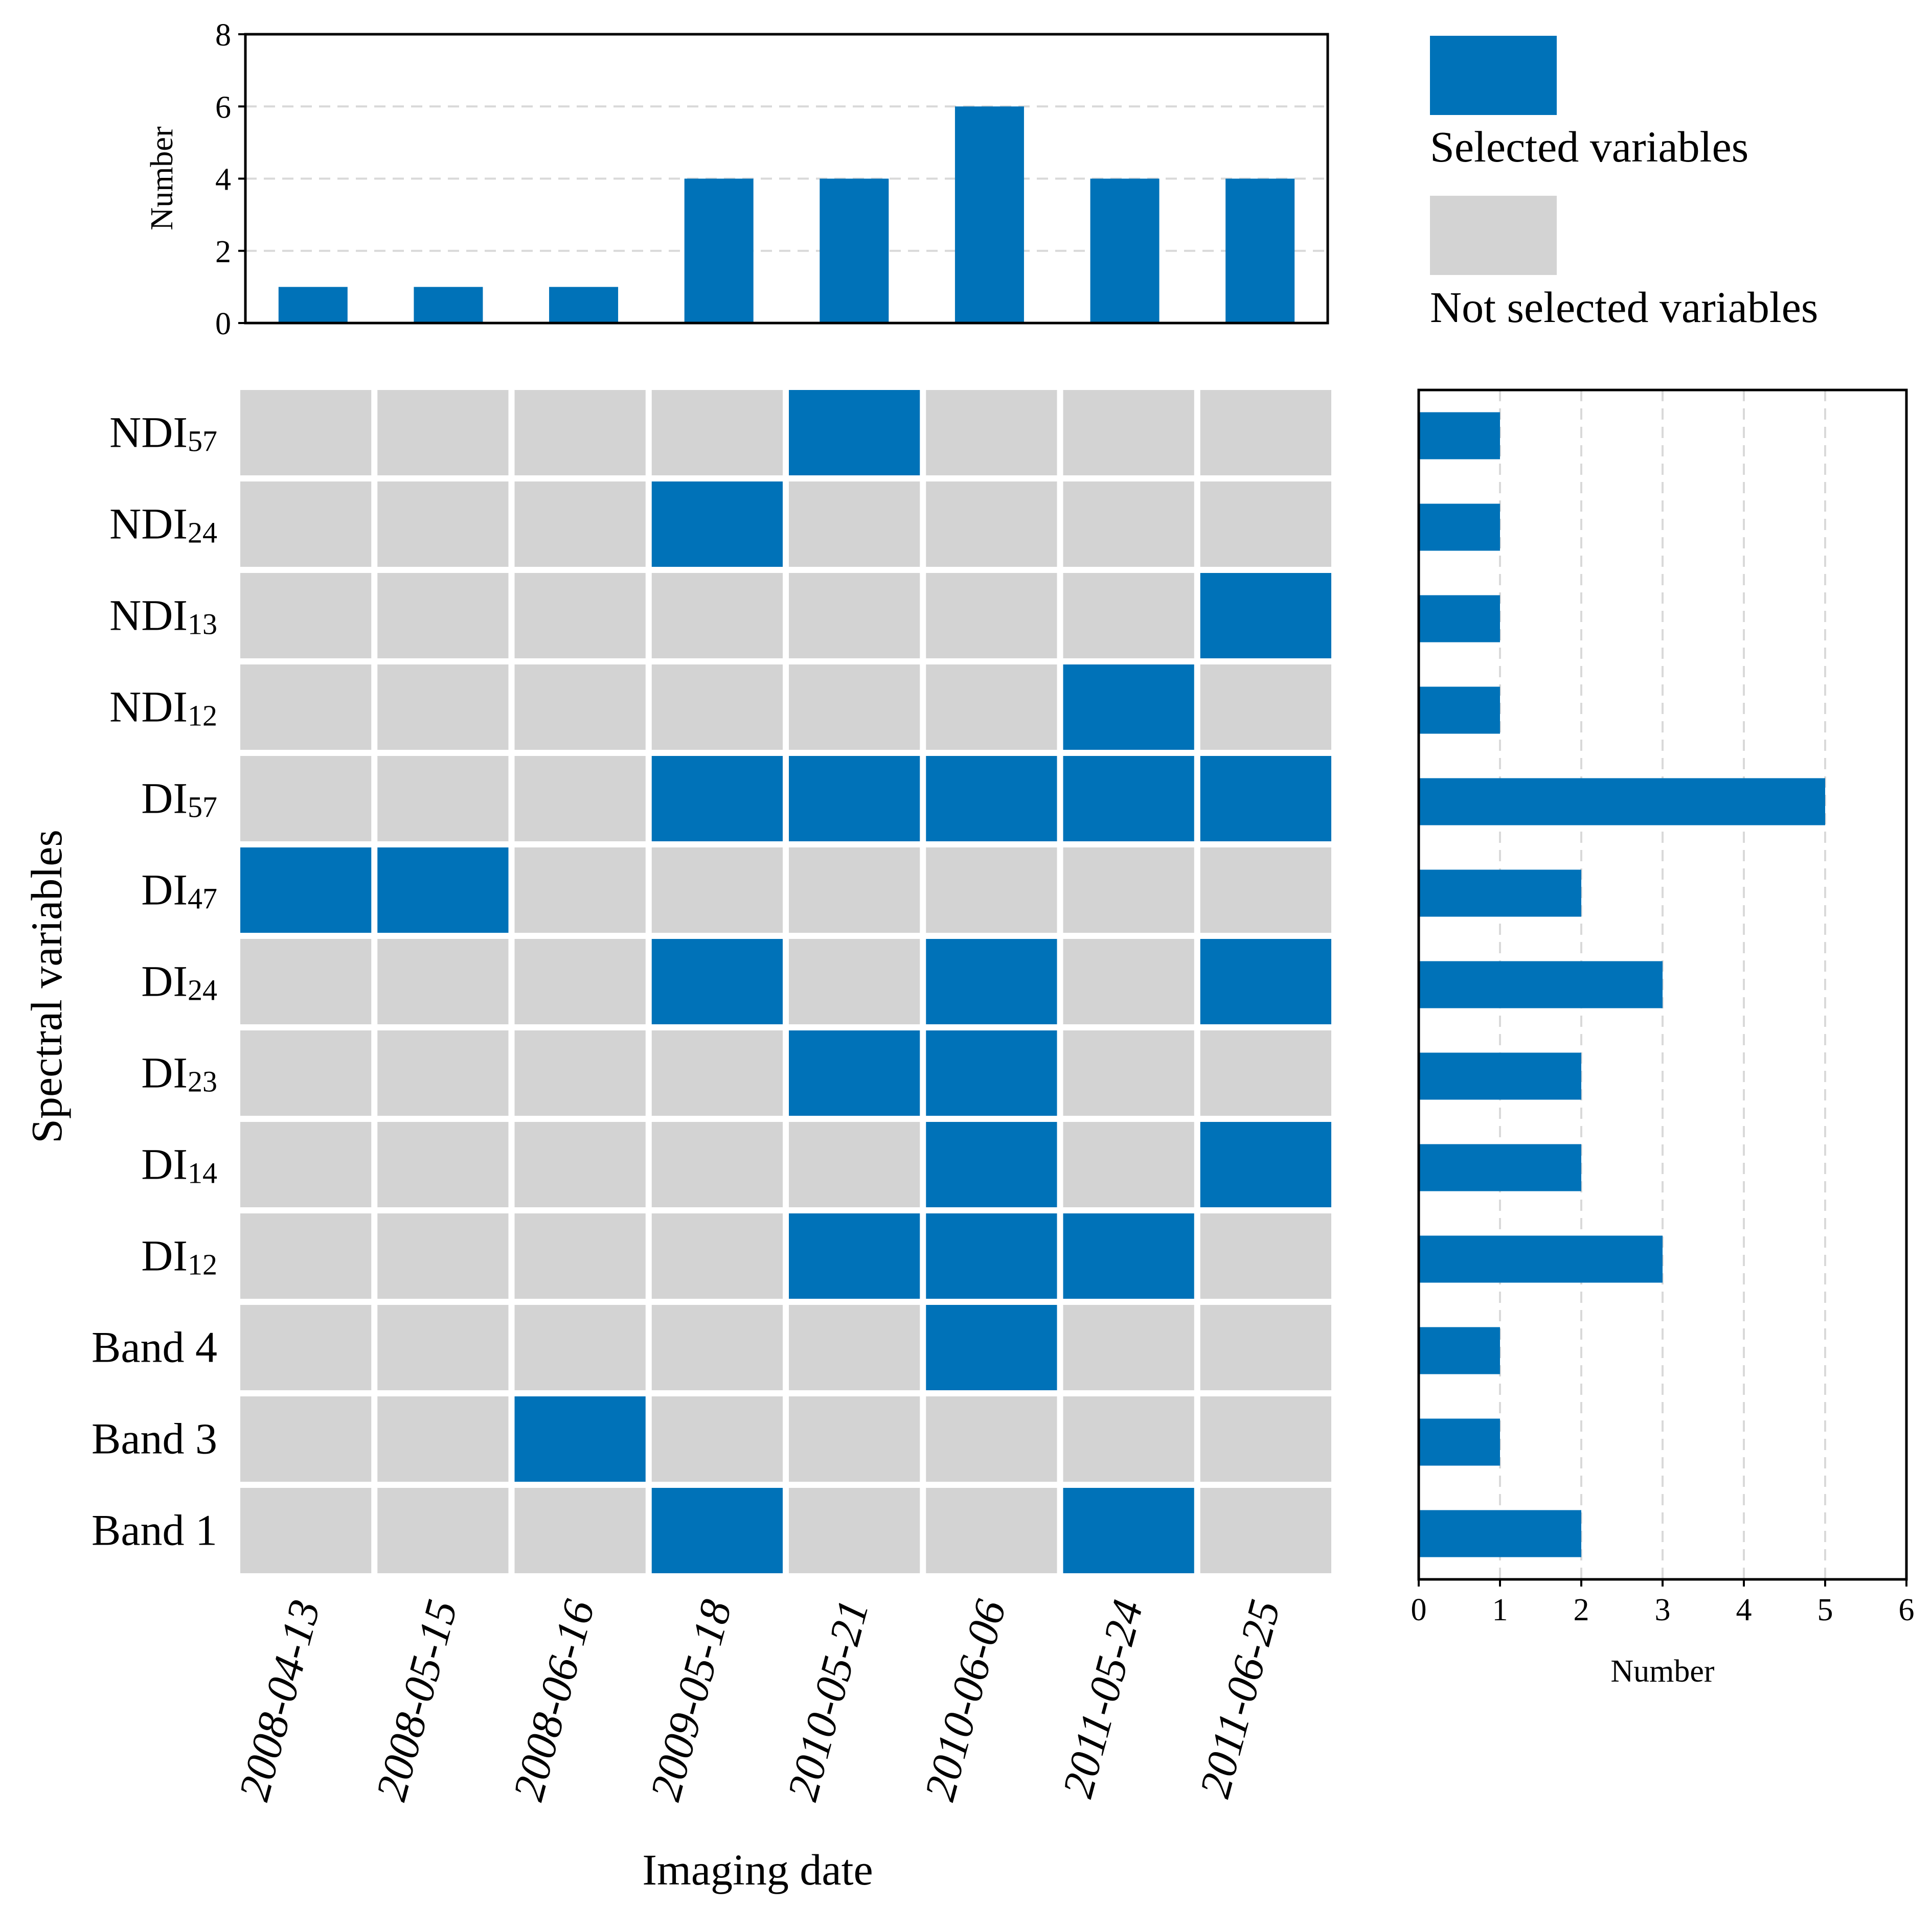 The width and height of the screenshot is (1932, 1907). I want to click on right-x-tick-label-3: 3, so click(1663, 1610).